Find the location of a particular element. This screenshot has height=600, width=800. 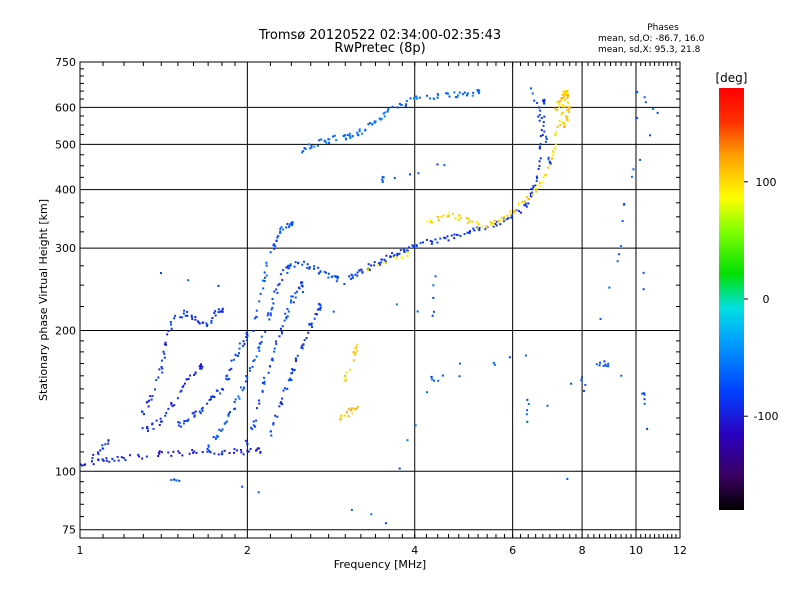

x-axis-label: Frequency [MHz] is located at coordinates (380, 564).